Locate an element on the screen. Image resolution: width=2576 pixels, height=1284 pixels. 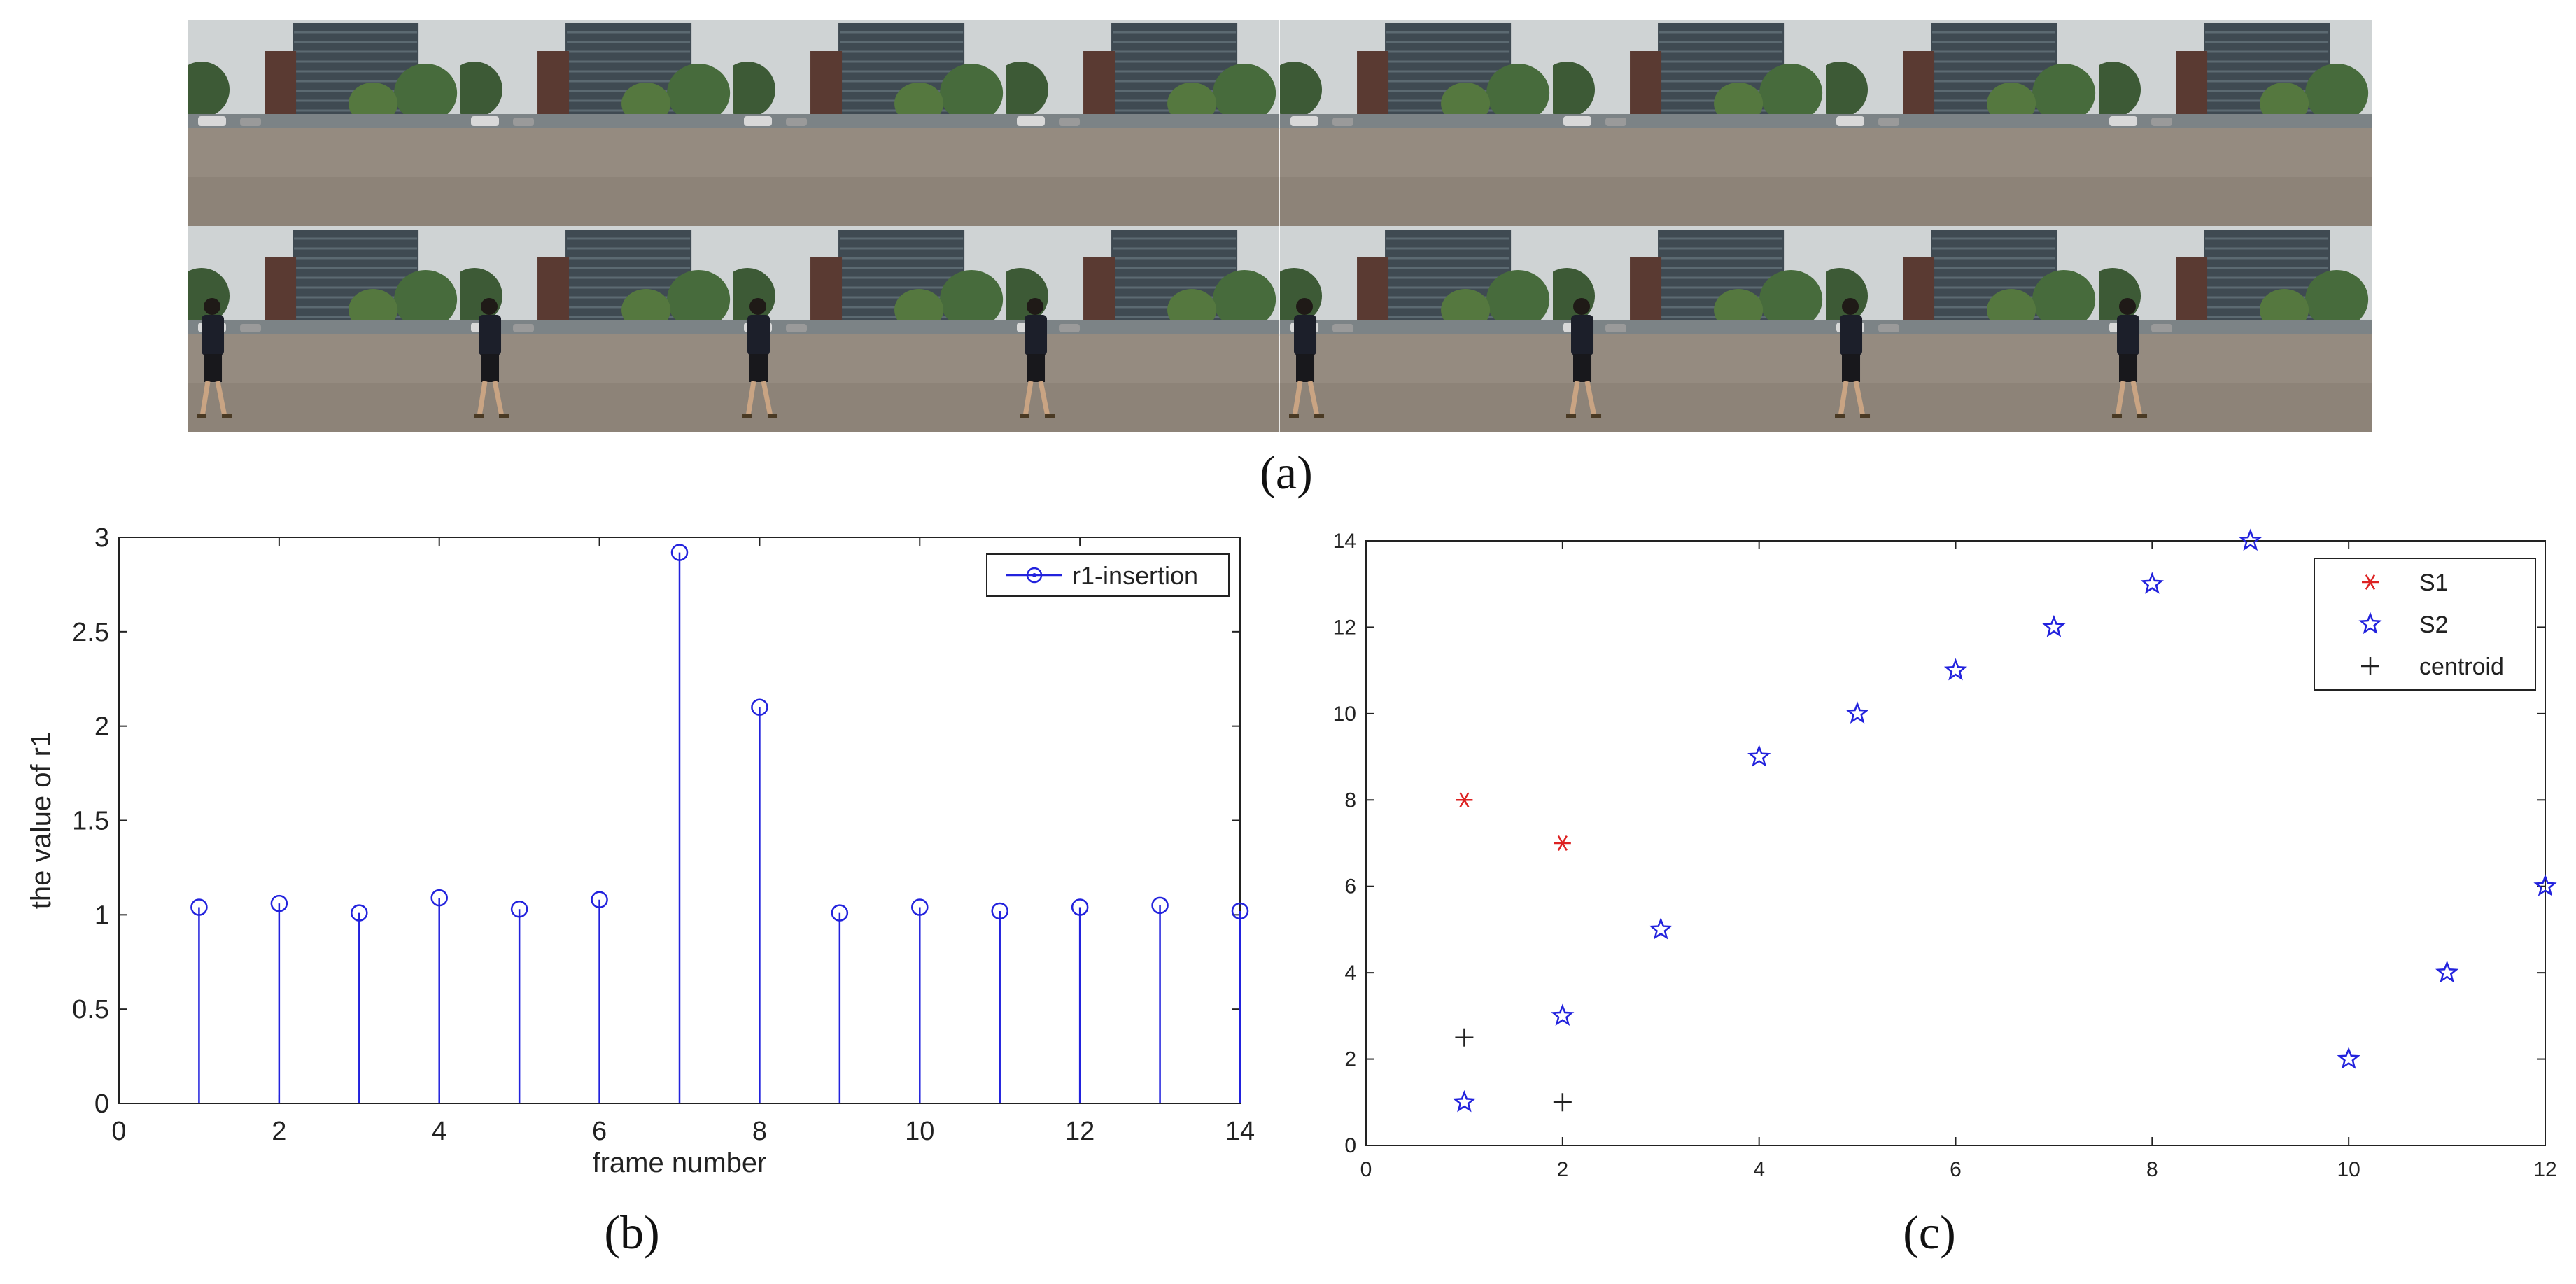
panel-label-b: (b) is located at coordinates (632, 1232).